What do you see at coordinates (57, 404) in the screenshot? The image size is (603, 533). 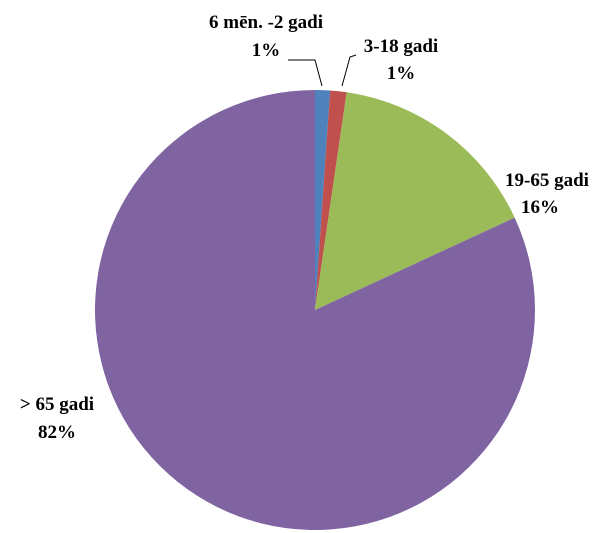 I see `data-label-over-65gadi-category: > 65 gadi` at bounding box center [57, 404].